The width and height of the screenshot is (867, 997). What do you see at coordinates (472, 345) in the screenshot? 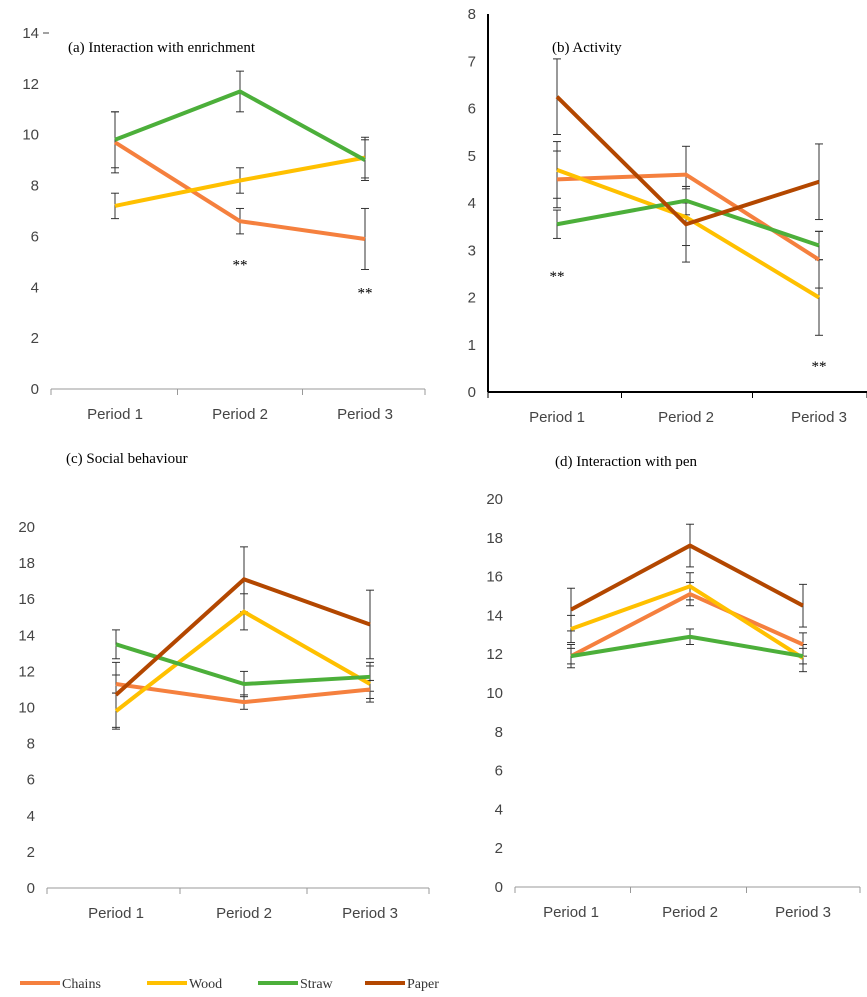
I see `y-tick-label: 1` at bounding box center [472, 345].